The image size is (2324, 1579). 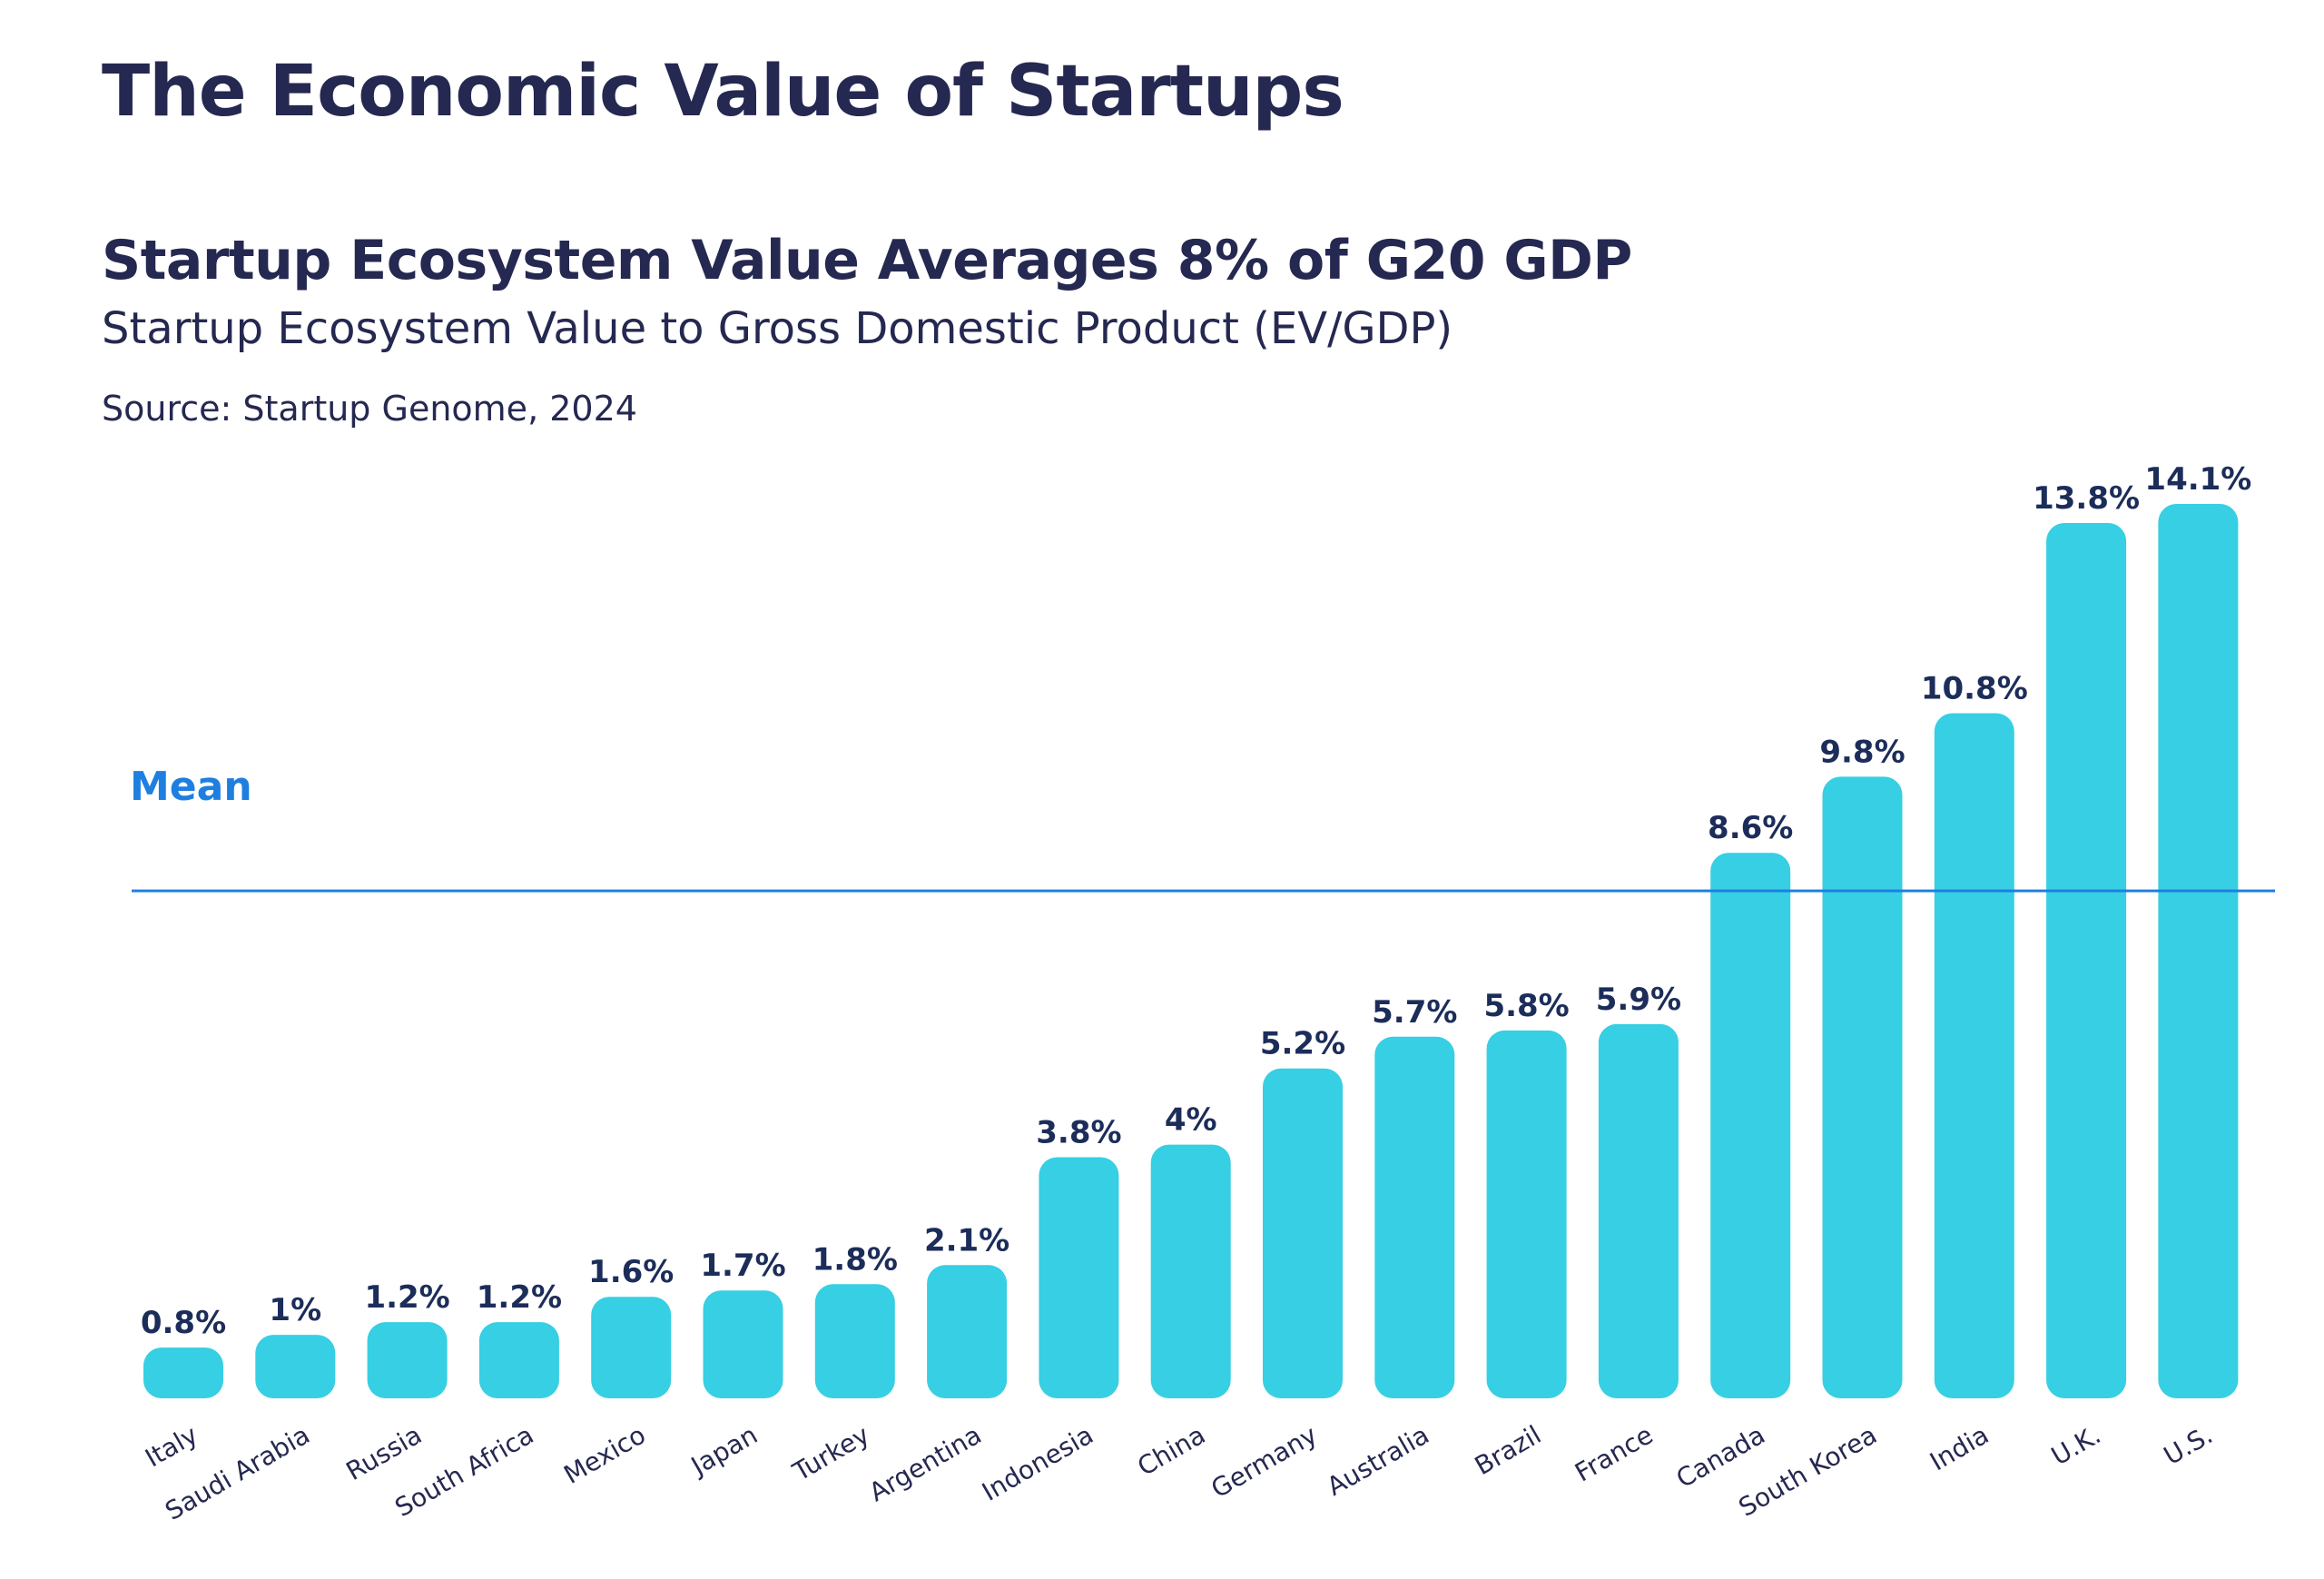 I want to click on value-label-indonesia: 3.8%, so click(x=1078, y=1133).